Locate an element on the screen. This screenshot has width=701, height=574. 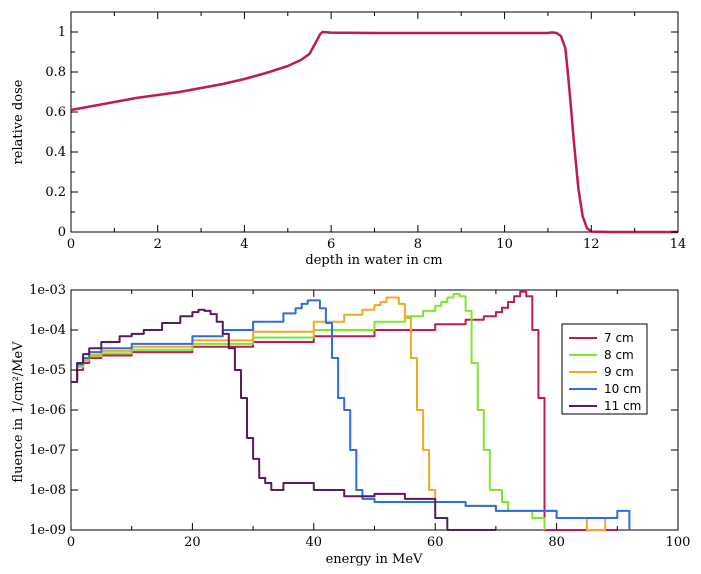
legend-label: 7 cm is located at coordinates (619, 338).